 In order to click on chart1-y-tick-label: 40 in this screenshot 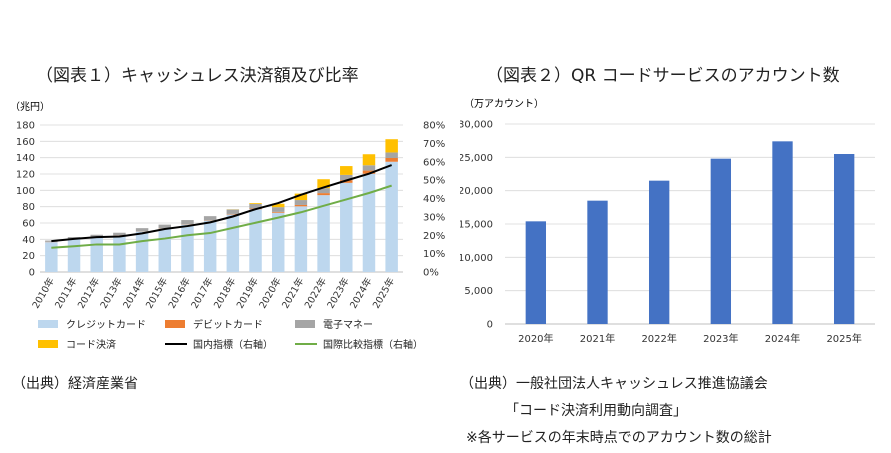, I will do `click(28, 240)`.